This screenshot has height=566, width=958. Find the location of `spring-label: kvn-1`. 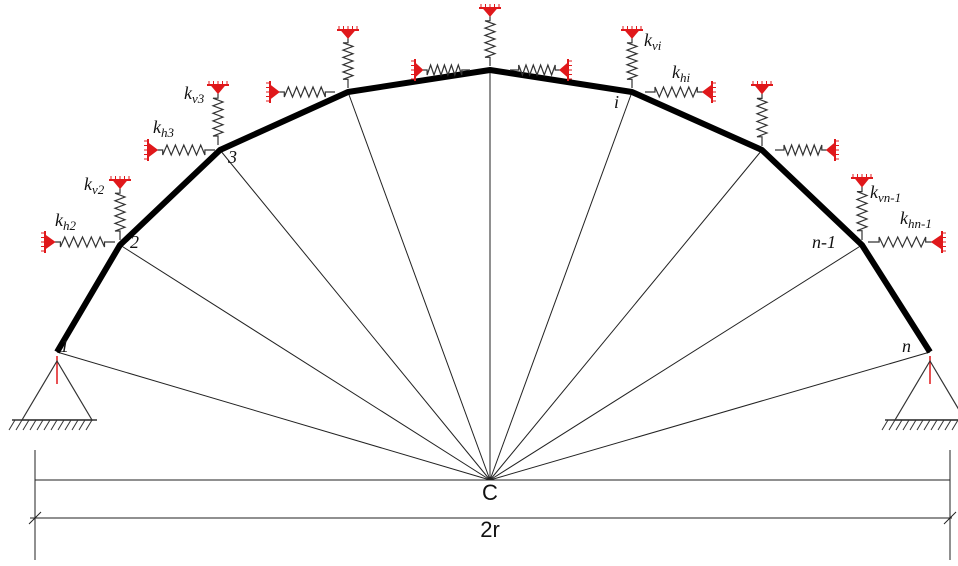

spring-label: kvn-1 is located at coordinates (885, 193).